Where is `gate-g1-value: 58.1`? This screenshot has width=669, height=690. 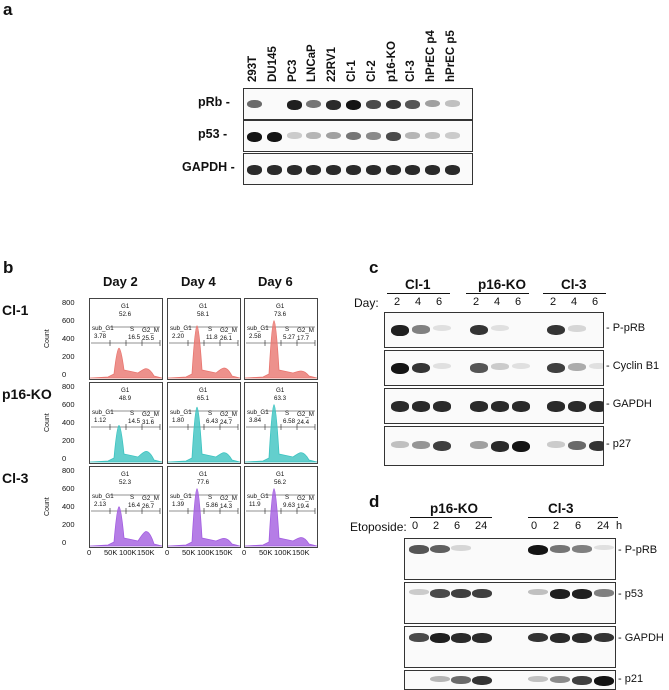 gate-g1-value: 58.1 is located at coordinates (203, 314).